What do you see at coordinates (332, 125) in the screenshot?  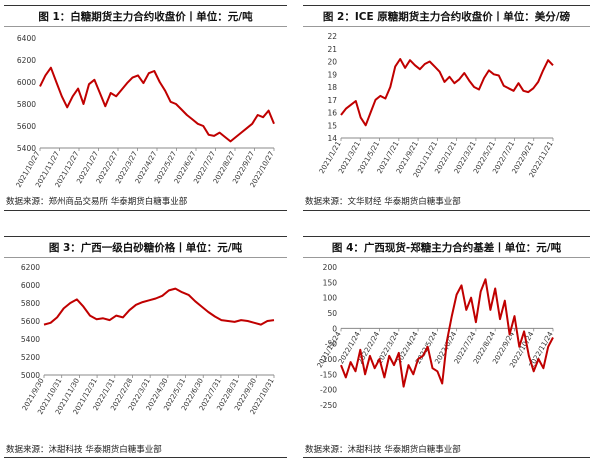 I see `y-tick-label: 15` at bounding box center [332, 125].